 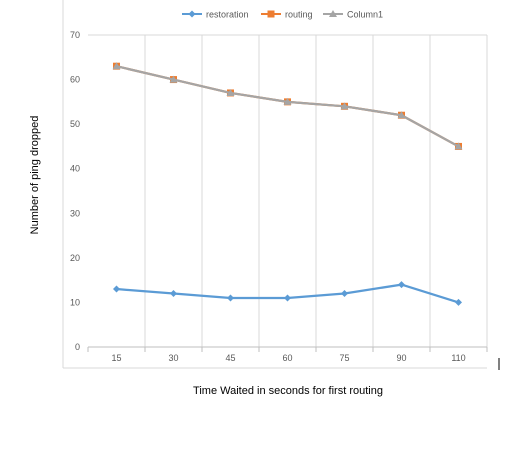 I want to click on x-tick-label: 110, so click(x=458, y=358).